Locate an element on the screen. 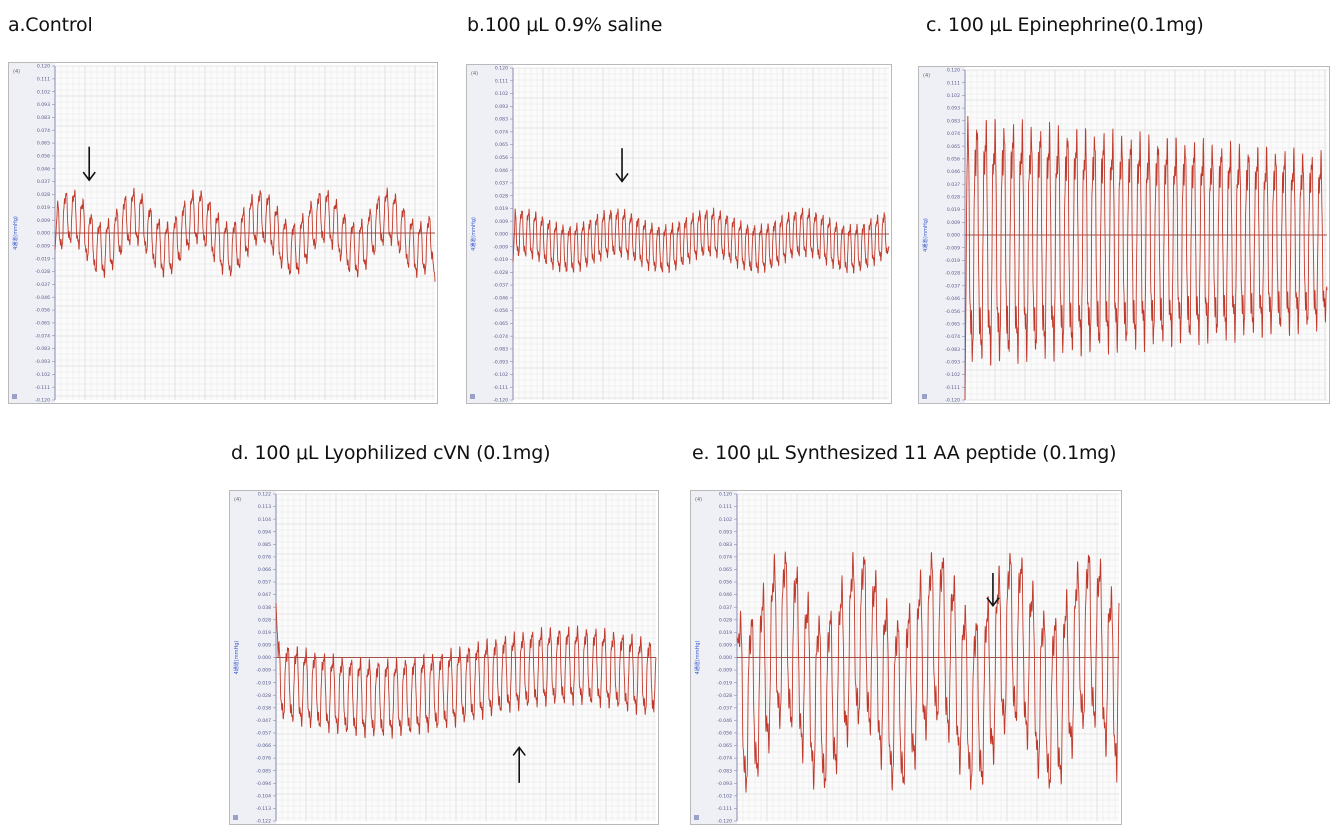 This screenshot has width=1332, height=830. y-tick-label: 0.093 is located at coordinates (953, 109).